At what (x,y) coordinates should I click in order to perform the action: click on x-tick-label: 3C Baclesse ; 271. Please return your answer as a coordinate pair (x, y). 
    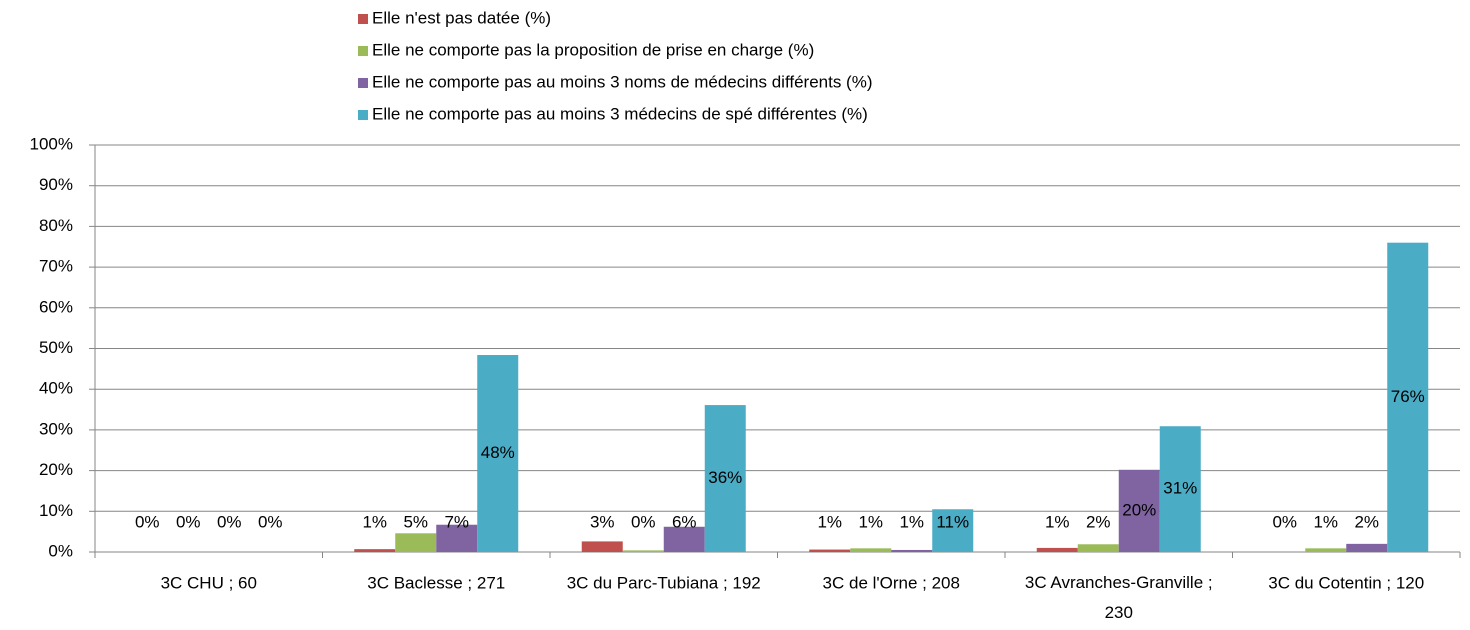
    Looking at the image, I should click on (436, 582).